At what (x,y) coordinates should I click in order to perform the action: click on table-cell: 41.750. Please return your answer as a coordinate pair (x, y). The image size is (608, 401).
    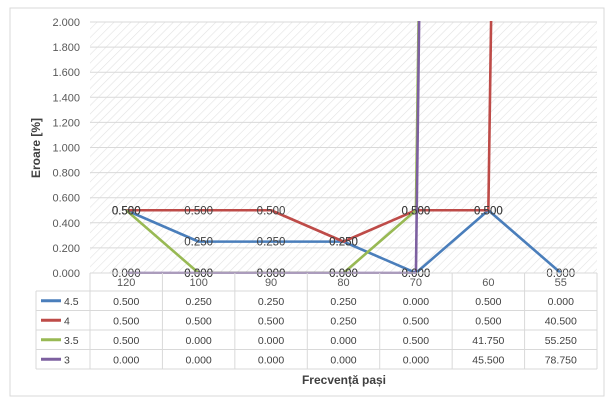
    Looking at the image, I should click on (488, 341).